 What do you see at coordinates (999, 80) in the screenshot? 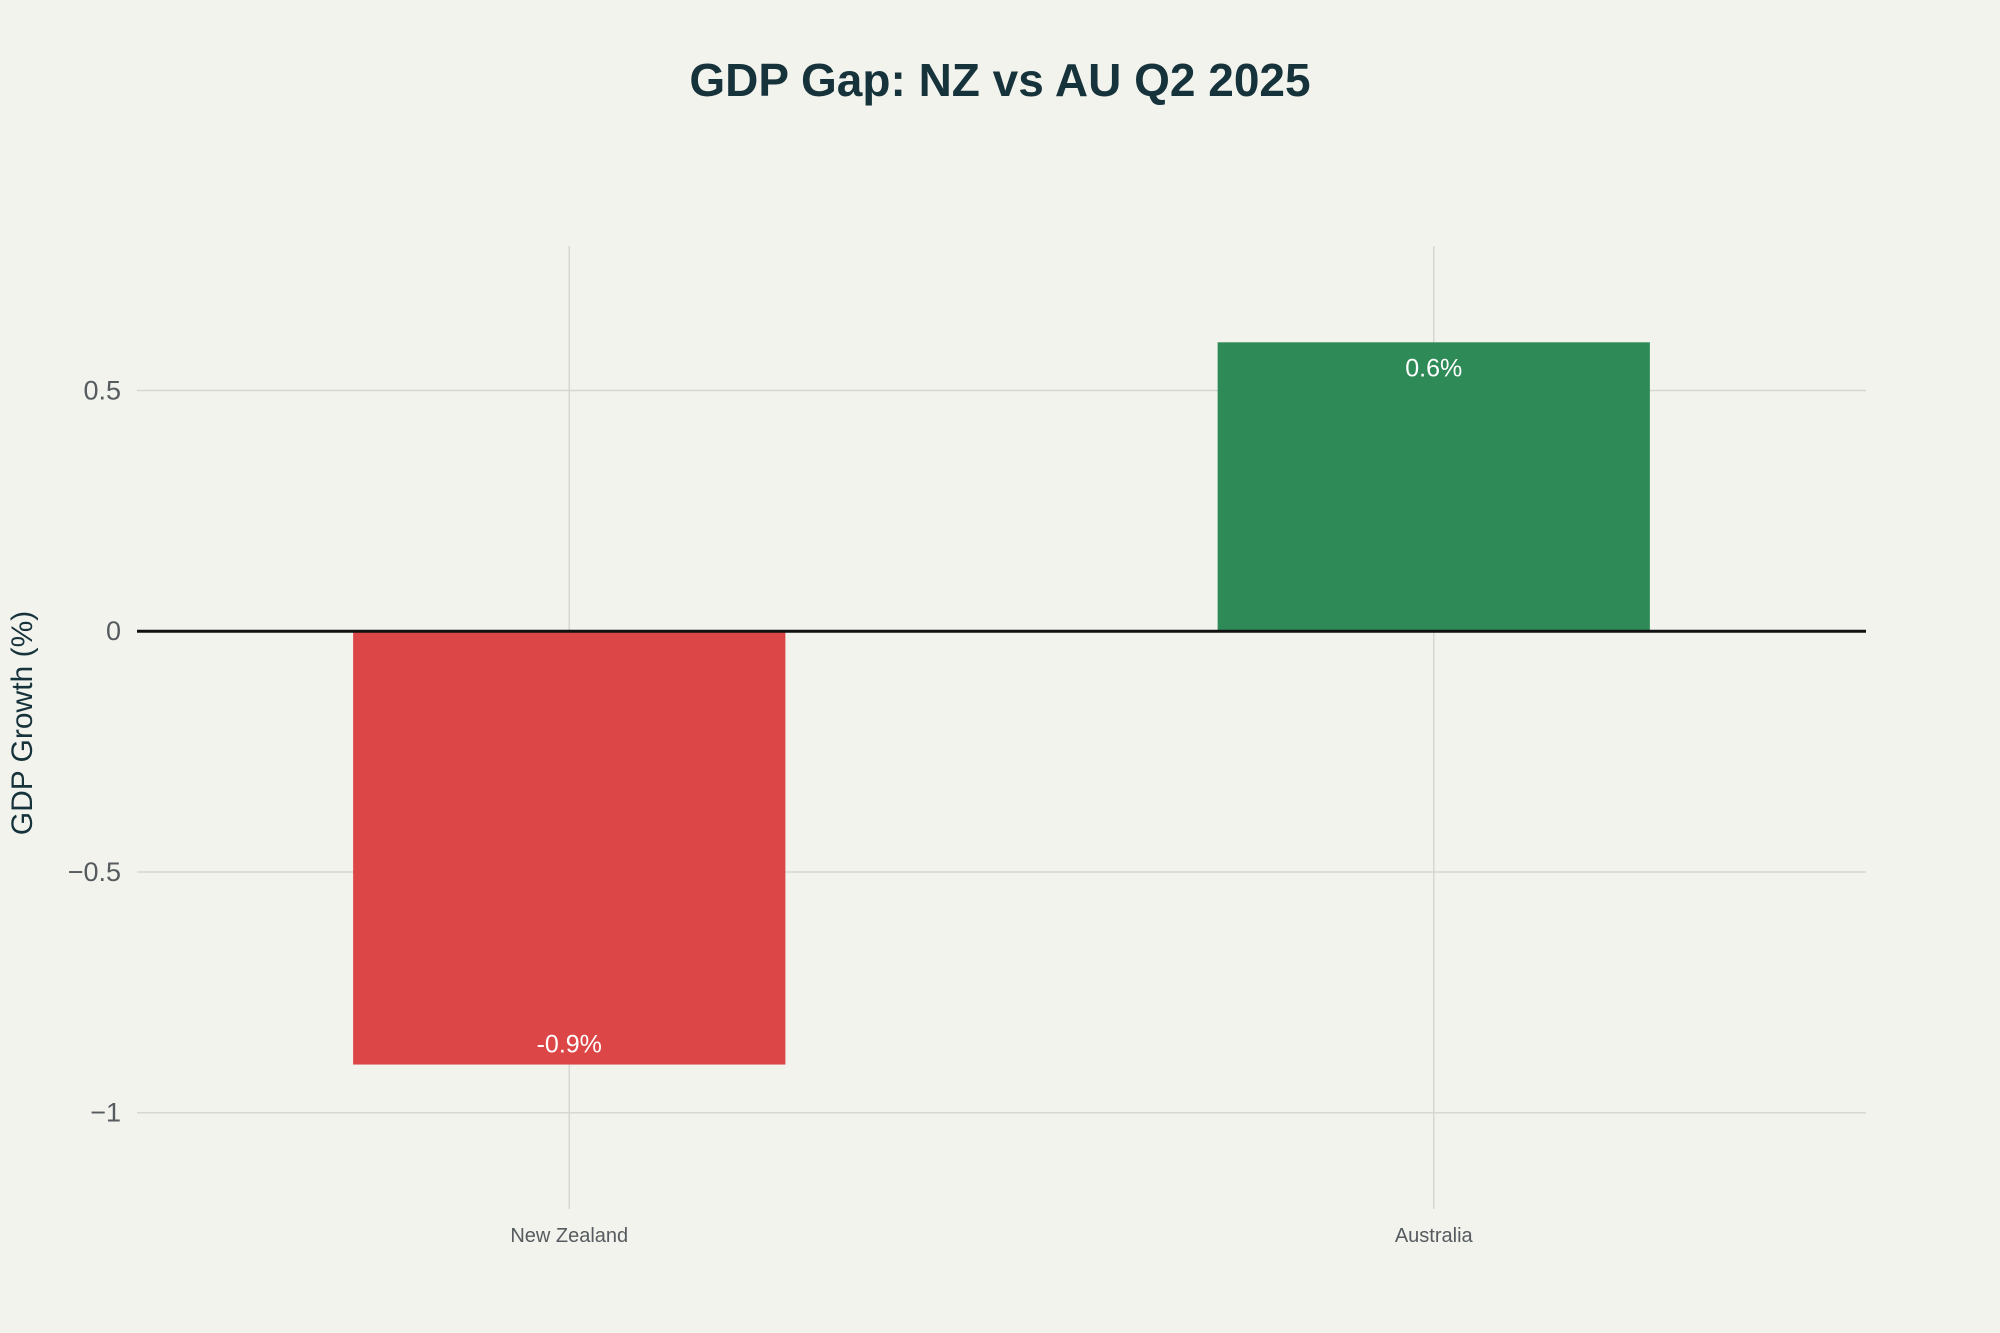
I see `chart-title: GDP Gap: NZ vs AU Q2 2025` at bounding box center [999, 80].